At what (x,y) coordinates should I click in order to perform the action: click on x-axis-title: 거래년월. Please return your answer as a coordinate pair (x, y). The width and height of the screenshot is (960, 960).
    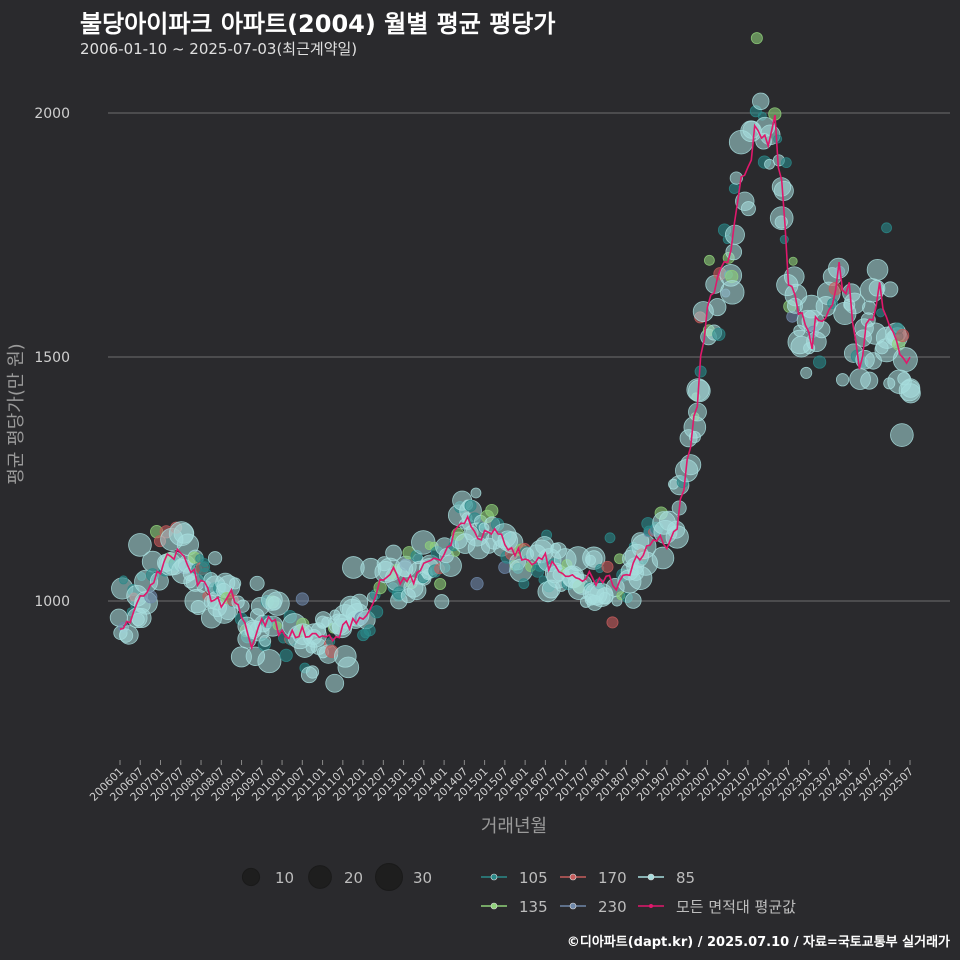
    Looking at the image, I should click on (514, 826).